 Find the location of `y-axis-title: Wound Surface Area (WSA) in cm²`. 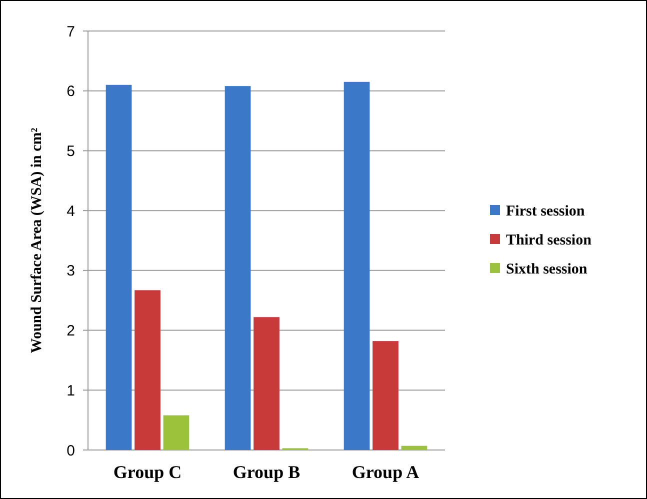

y-axis-title: Wound Surface Area (WSA) in cm² is located at coordinates (37, 240).